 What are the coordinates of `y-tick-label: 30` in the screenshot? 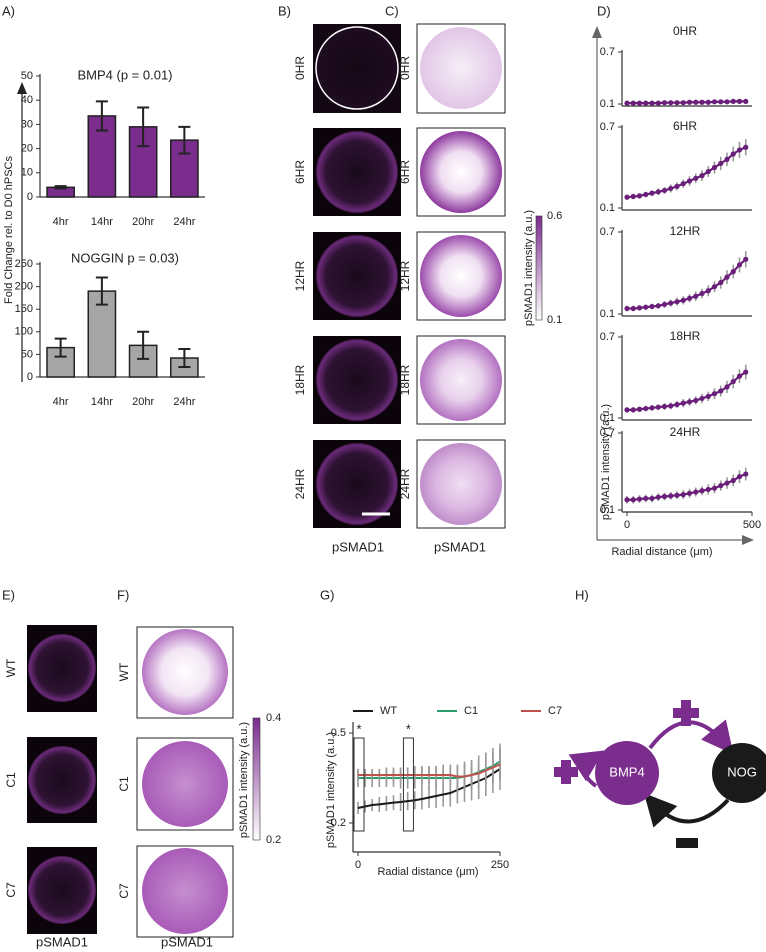 It's located at (27, 124).